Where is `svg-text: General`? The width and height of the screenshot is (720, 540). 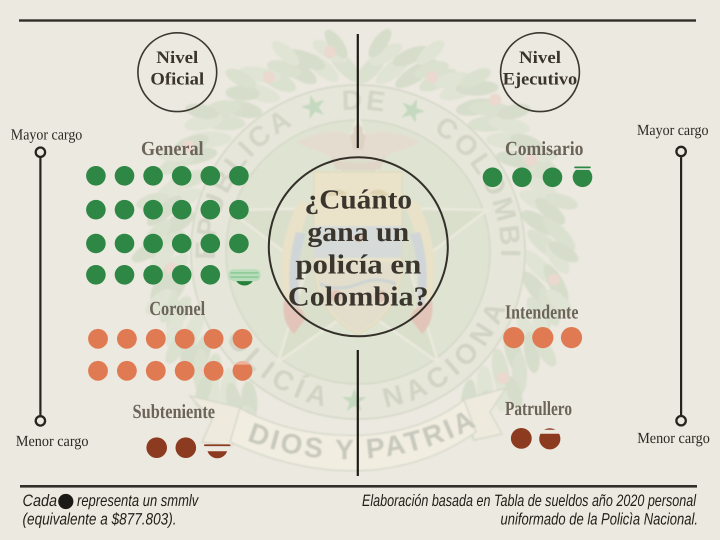
svg-text: General is located at coordinates (172, 149).